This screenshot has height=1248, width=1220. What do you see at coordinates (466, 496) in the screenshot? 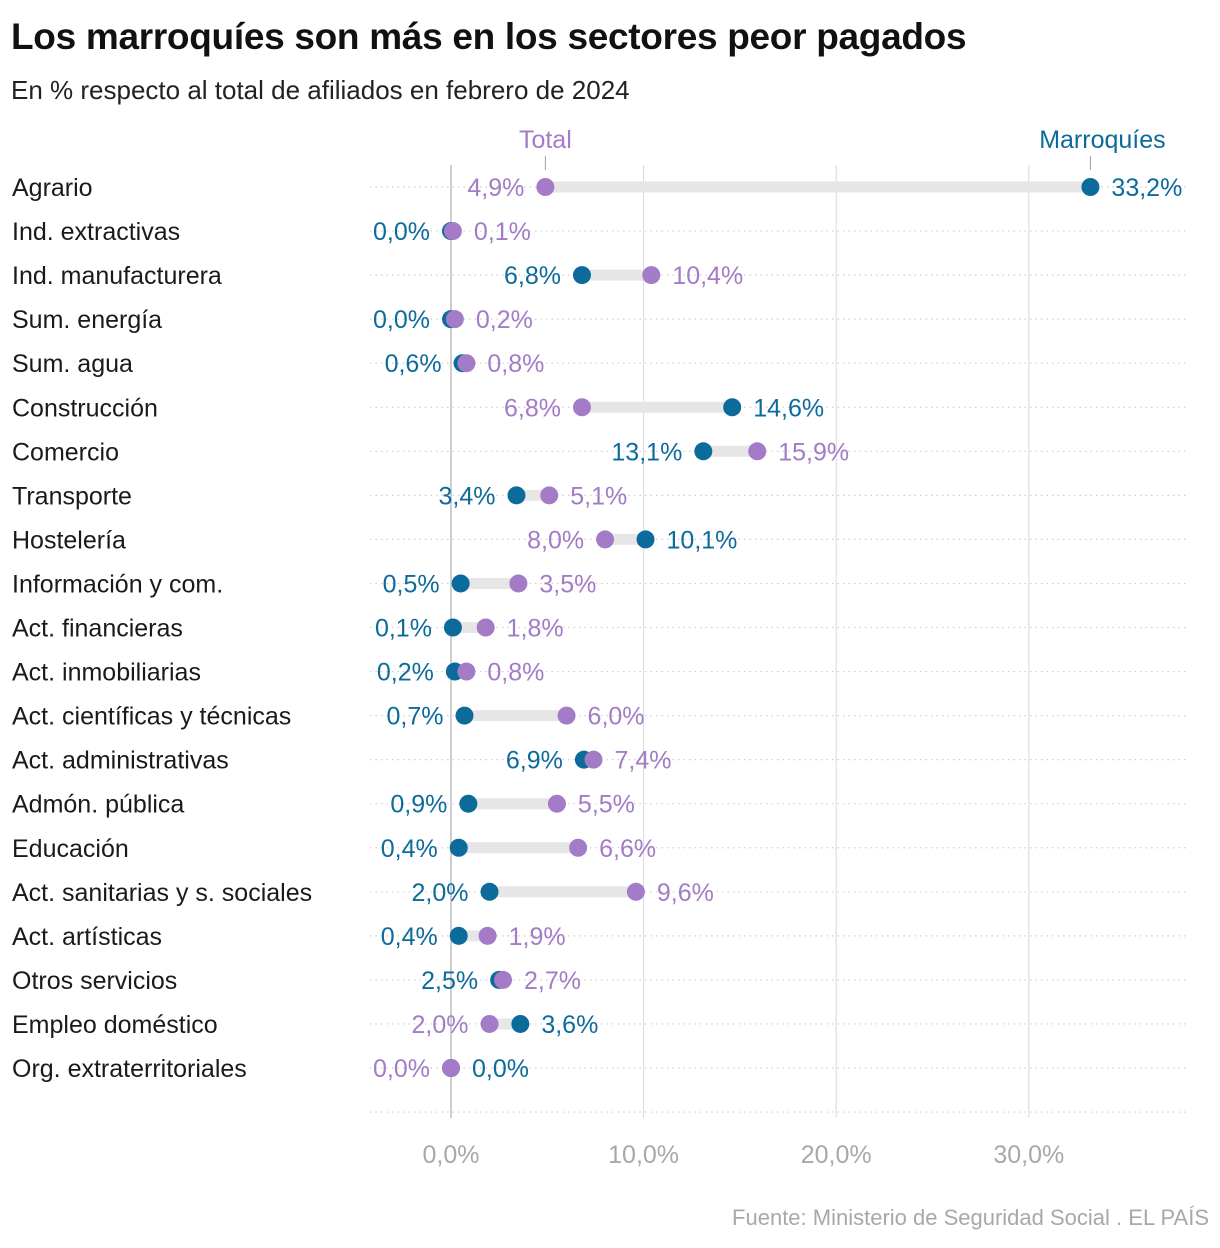
I see `label-marroquies: 3,4%` at bounding box center [466, 496].